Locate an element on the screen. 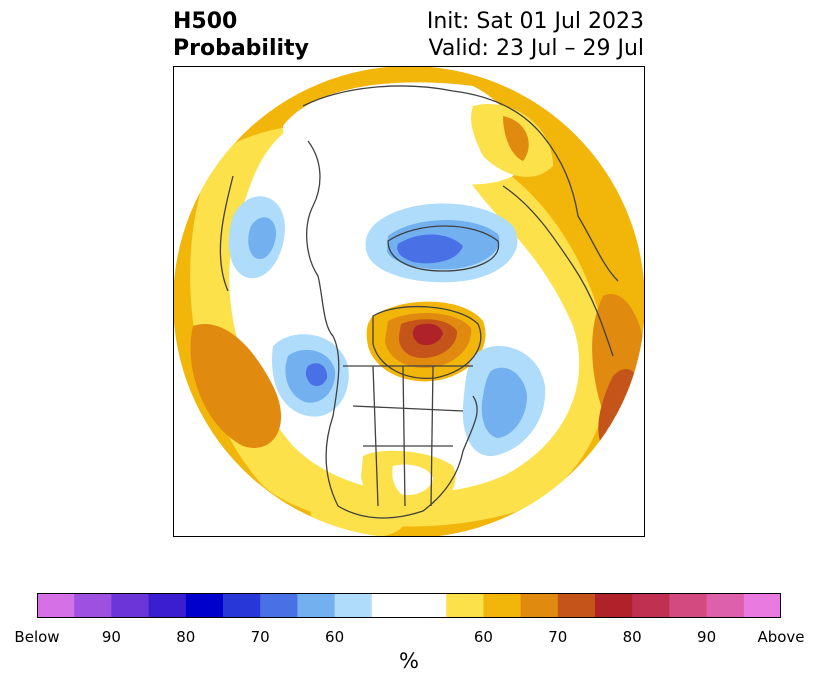 This screenshot has height=686, width=819. title-variable: H500 is located at coordinates (205, 21).